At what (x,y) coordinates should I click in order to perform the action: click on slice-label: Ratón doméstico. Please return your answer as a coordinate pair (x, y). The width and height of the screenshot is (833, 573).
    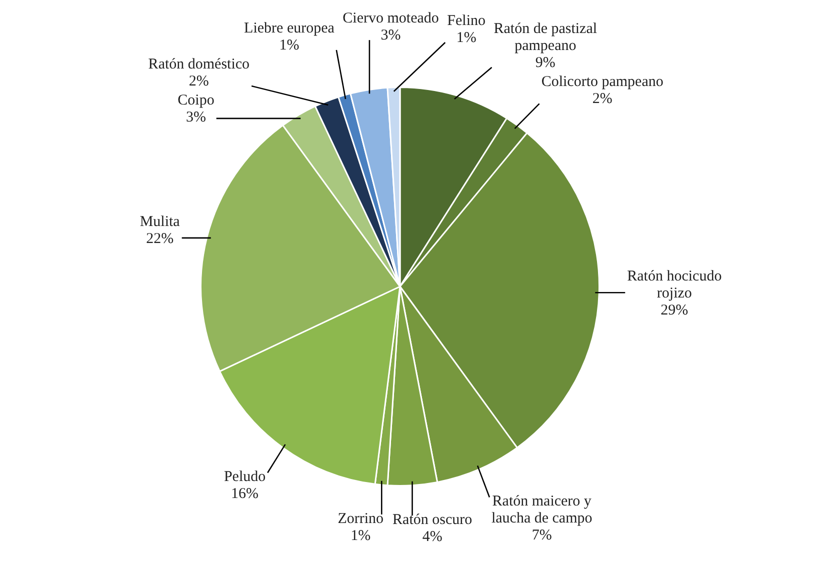
    Looking at the image, I should click on (199, 64).